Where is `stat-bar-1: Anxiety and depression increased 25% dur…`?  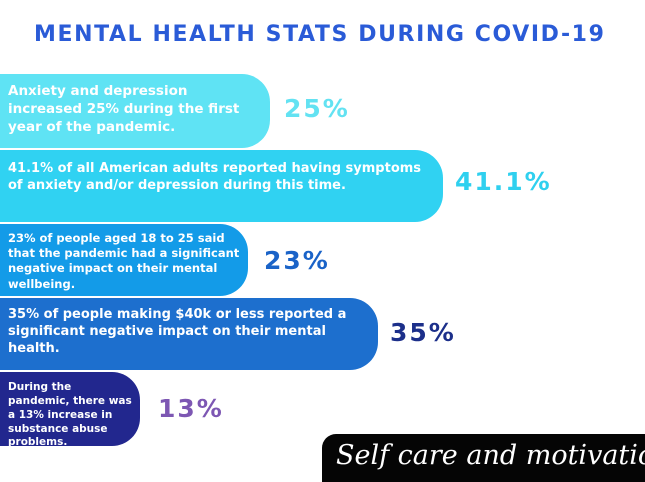 stat-bar-1: Anxiety and depression increased 25% dur… is located at coordinates (135, 111).